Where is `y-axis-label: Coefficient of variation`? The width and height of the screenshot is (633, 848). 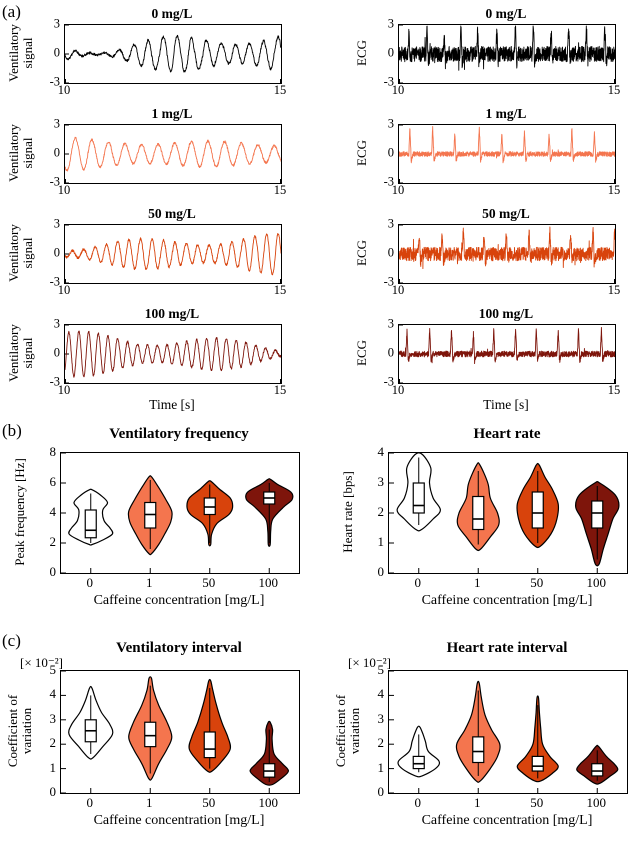
y-axis-label: Coefficient of variation is located at coordinates (347, 731).